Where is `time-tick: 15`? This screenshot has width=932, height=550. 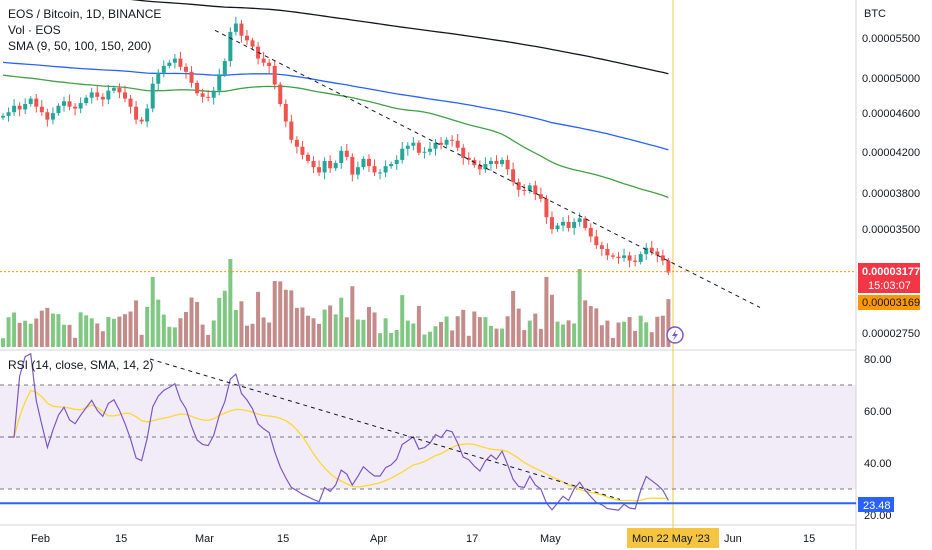
time-tick: 15 is located at coordinates (121, 539).